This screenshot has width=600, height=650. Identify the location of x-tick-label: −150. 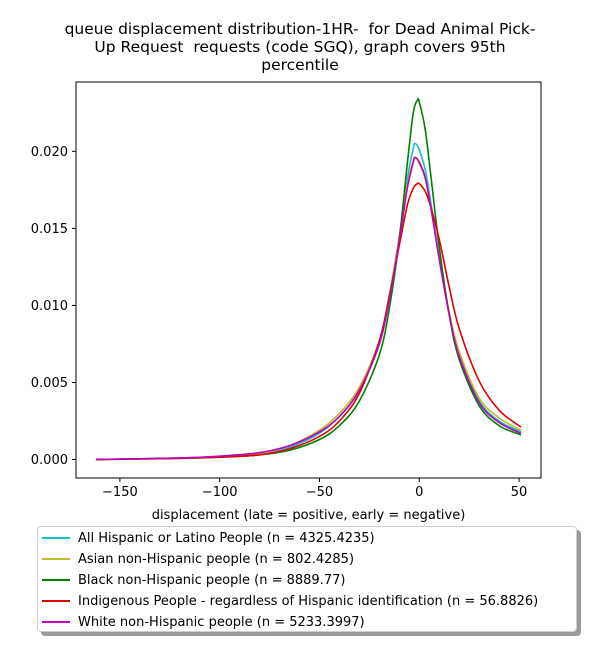
(120, 492).